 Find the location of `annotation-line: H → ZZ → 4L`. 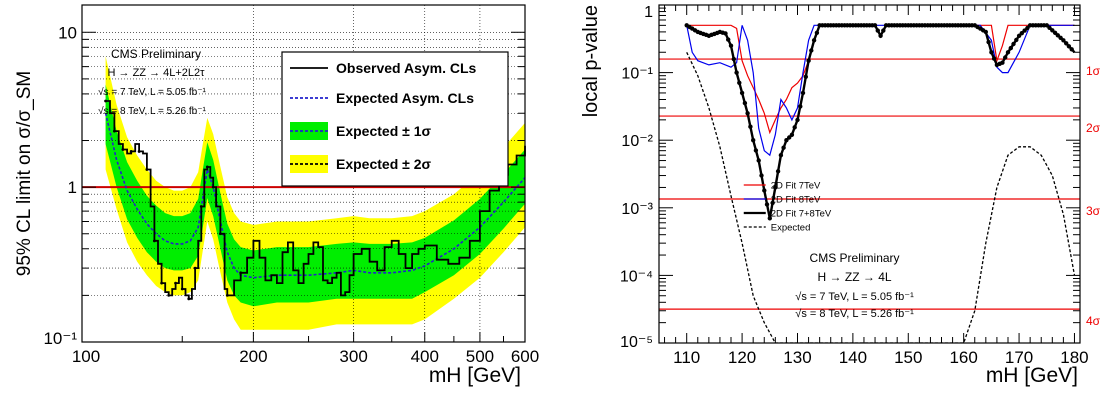

annotation-line: H → ZZ → 4L is located at coordinates (855, 277).